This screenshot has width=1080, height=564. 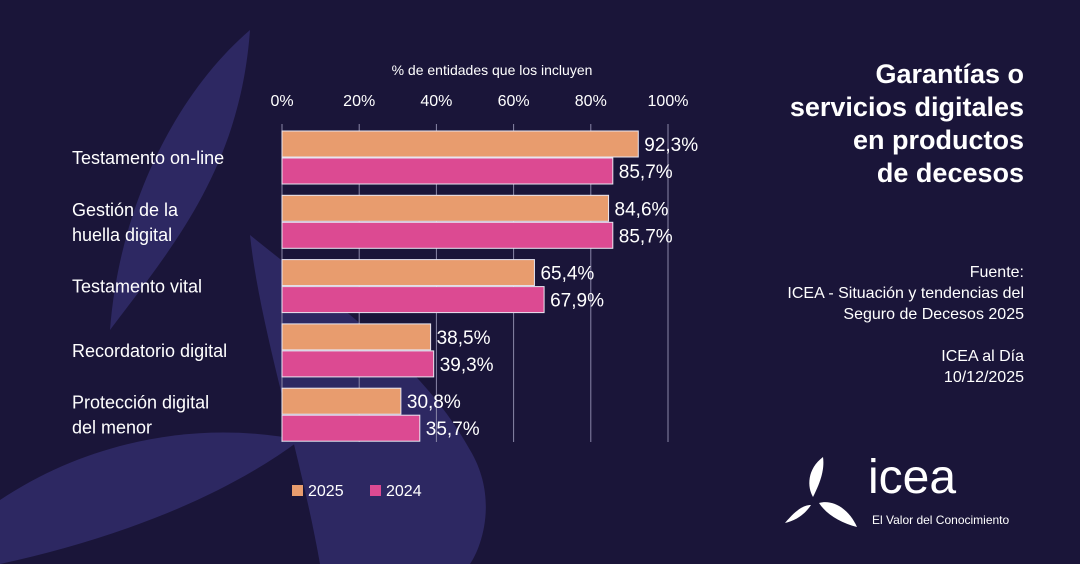 I want to click on logo-wordmark: icea, so click(x=912, y=477).